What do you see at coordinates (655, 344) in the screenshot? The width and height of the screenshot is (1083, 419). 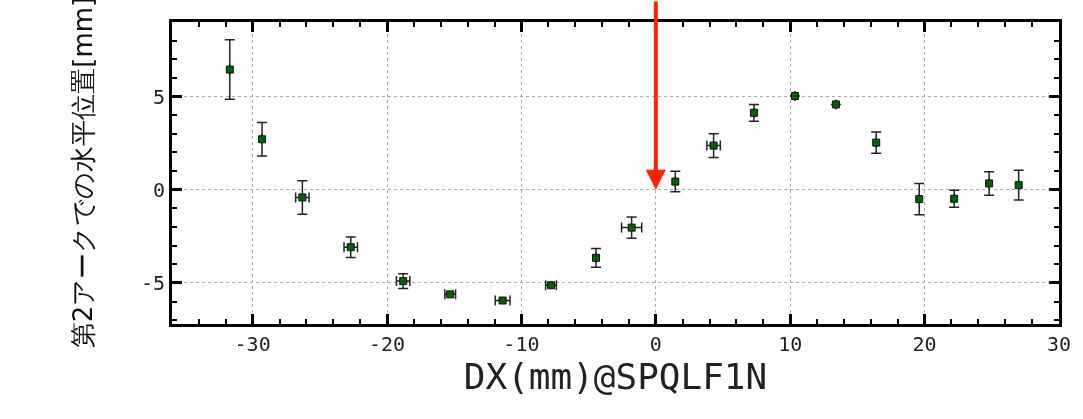 I see `x-tick-label: 0` at bounding box center [655, 344].